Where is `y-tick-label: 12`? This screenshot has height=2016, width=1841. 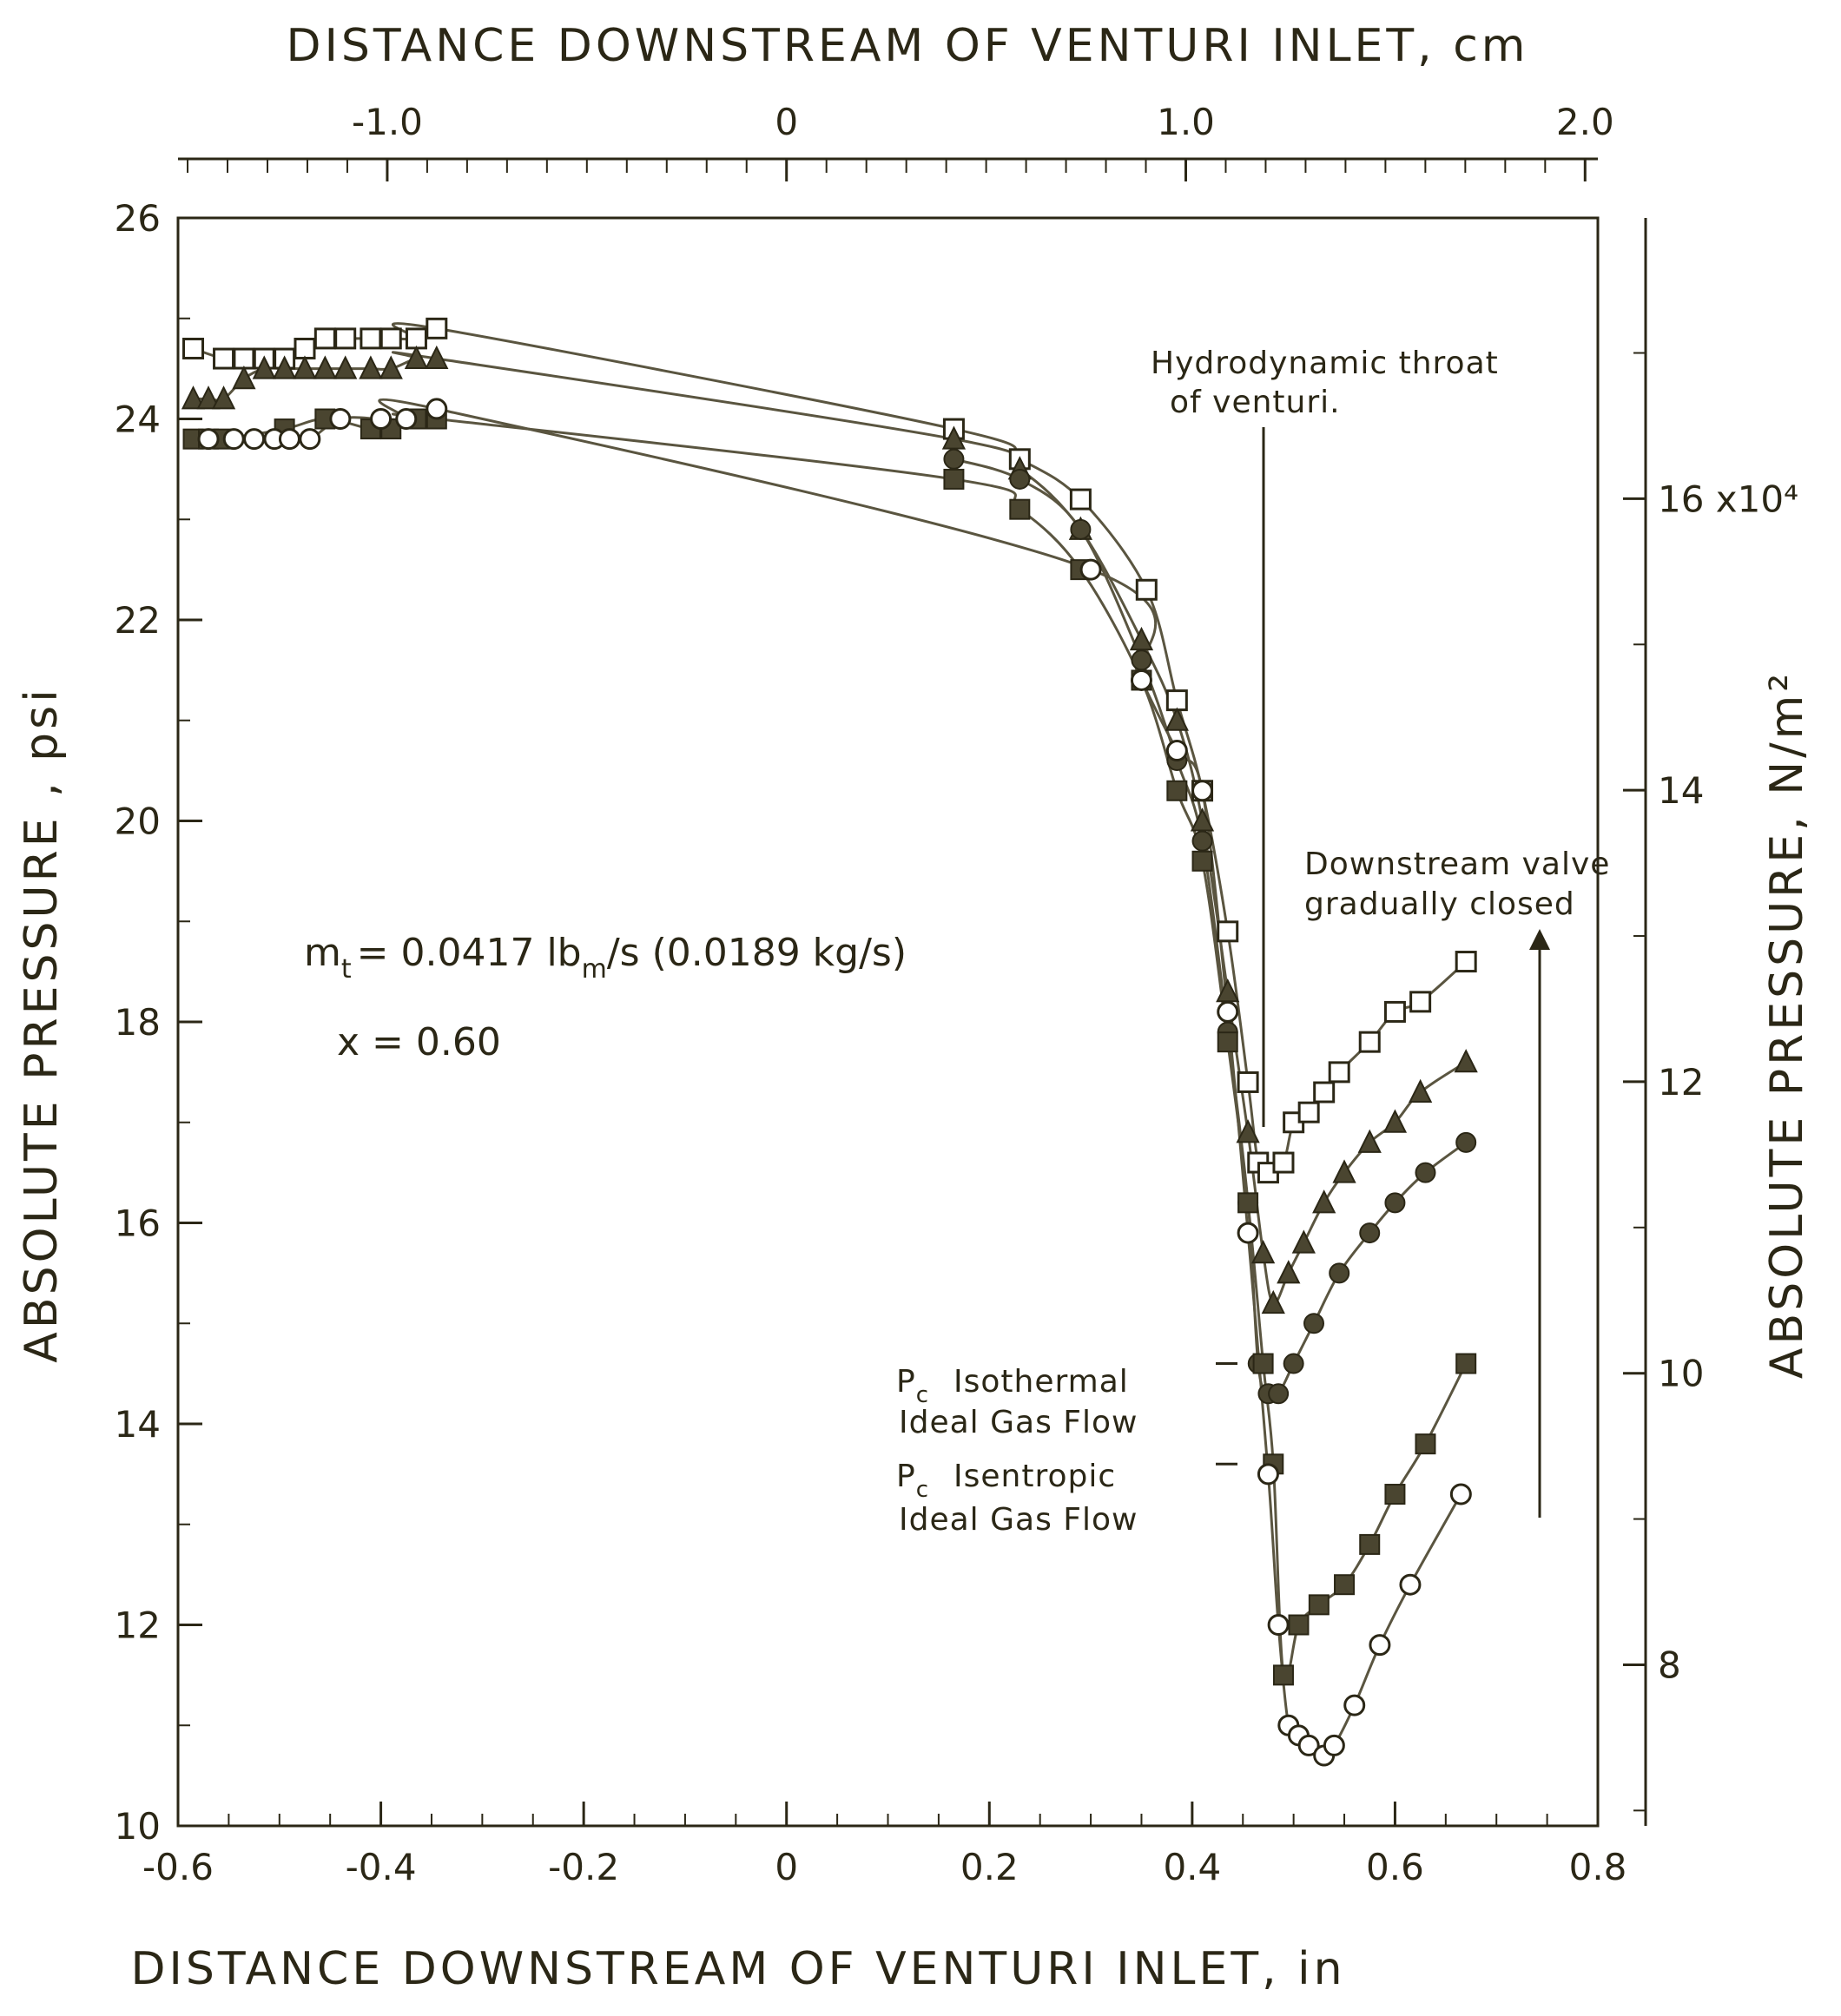 y-tick-label: 12 is located at coordinates (138, 1625).